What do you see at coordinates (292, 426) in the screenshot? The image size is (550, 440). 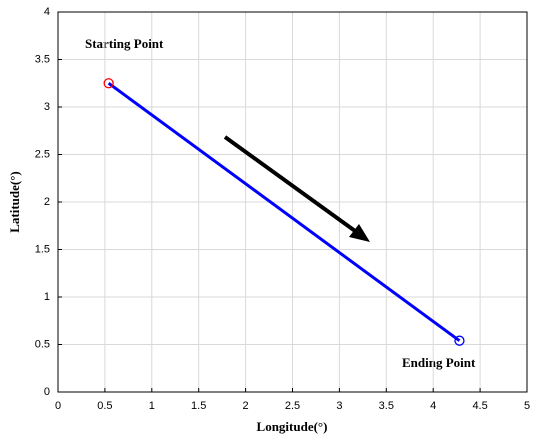 I see `x-axis-label: Longitude(°)` at bounding box center [292, 426].